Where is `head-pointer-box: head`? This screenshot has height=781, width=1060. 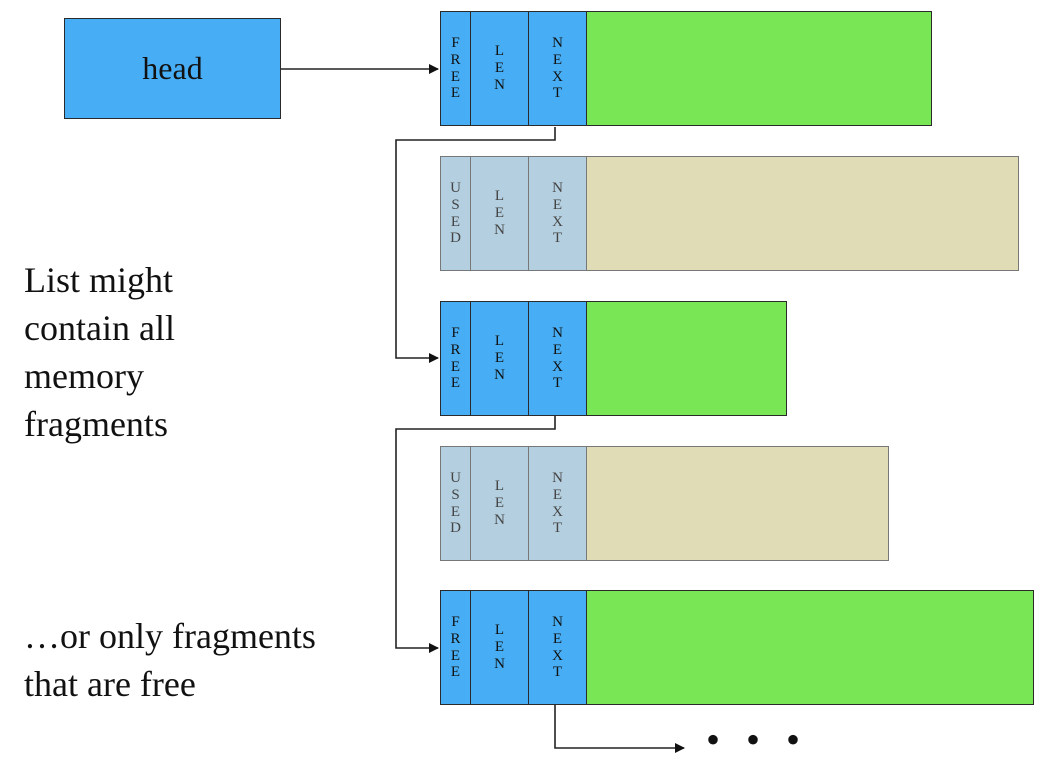 head-pointer-box: head is located at coordinates (172, 68).